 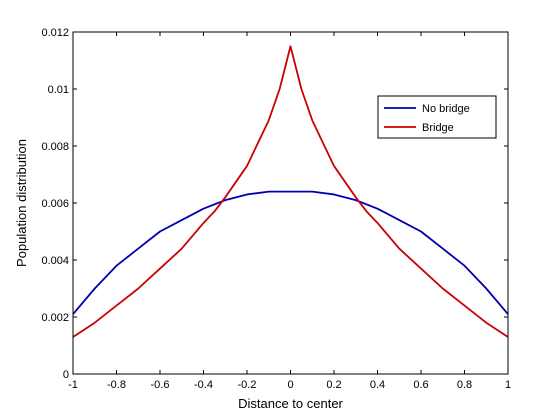 I want to click on y-axis-label: Population distribution, so click(x=21, y=203).